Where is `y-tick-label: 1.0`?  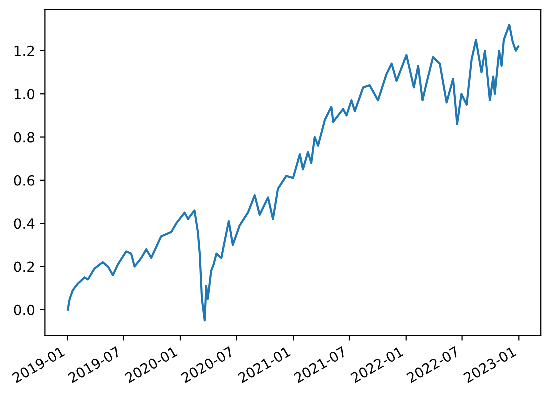 y-tick-label: 1.0 is located at coordinates (24, 94).